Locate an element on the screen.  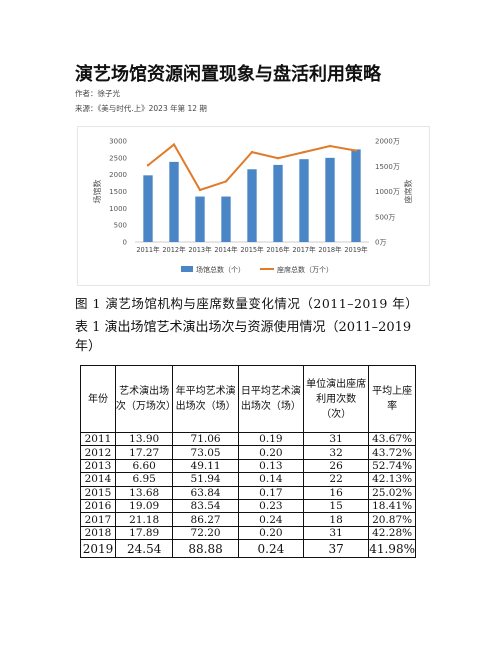
table-cell: 32 is located at coordinates (336, 452).